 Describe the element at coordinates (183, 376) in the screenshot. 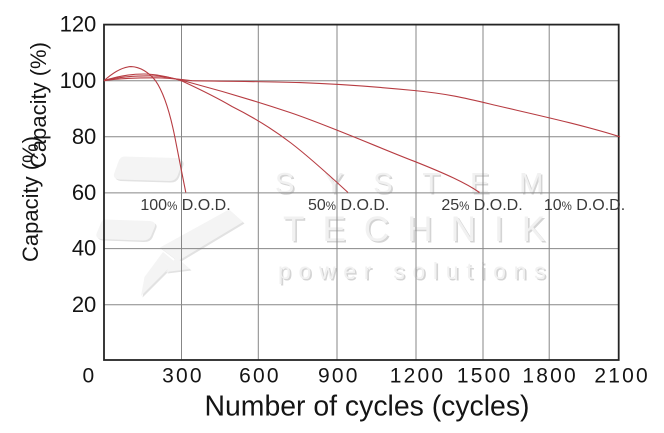

I see `svg-text: 300` at that location.